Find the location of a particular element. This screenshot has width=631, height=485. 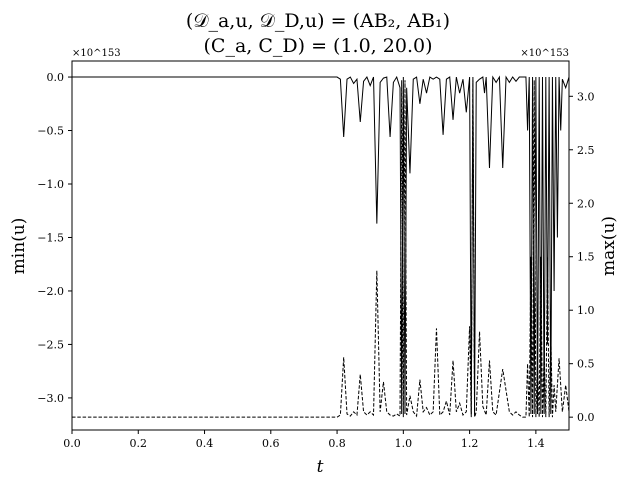

left-y-tick-label: −2.0 is located at coordinates (50, 291).